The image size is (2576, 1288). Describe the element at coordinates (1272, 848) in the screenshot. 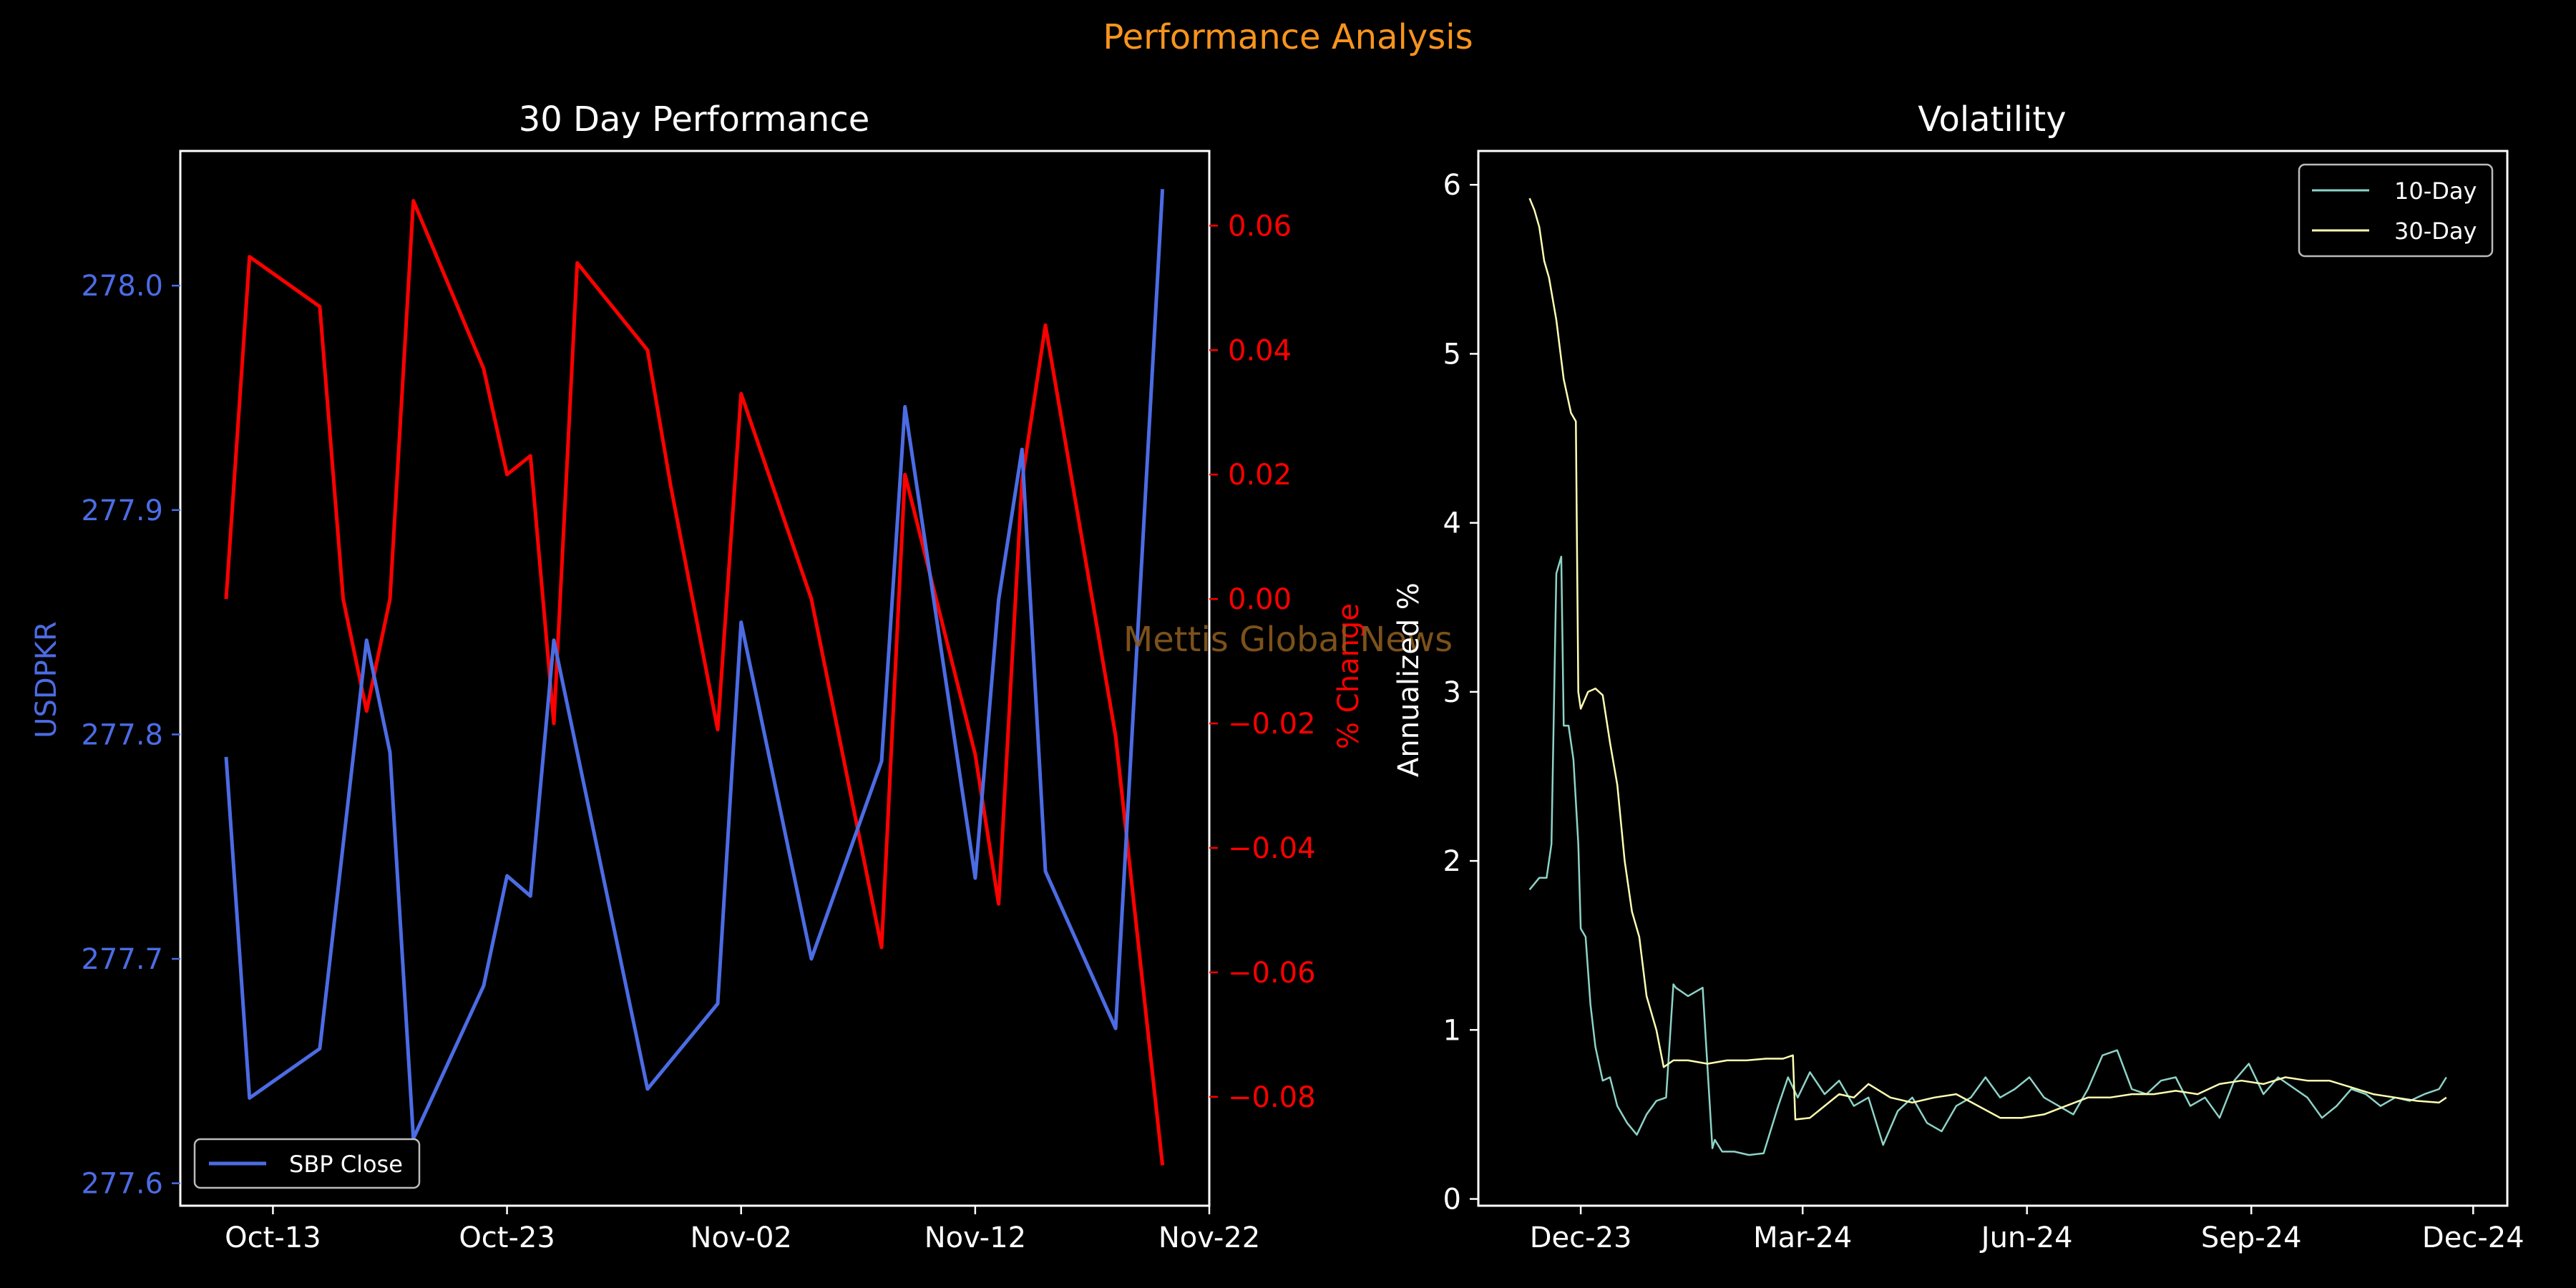

I see `right-y-tick-label: −0.04` at that location.